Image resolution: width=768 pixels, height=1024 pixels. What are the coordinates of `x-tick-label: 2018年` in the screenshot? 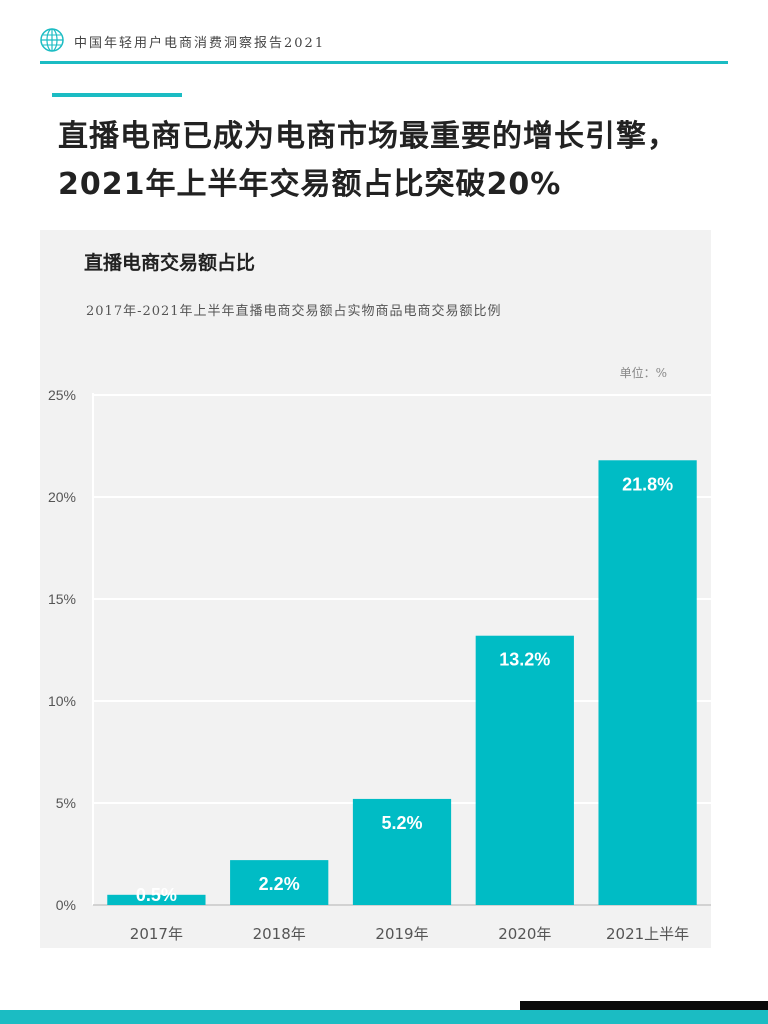 It's located at (279, 934).